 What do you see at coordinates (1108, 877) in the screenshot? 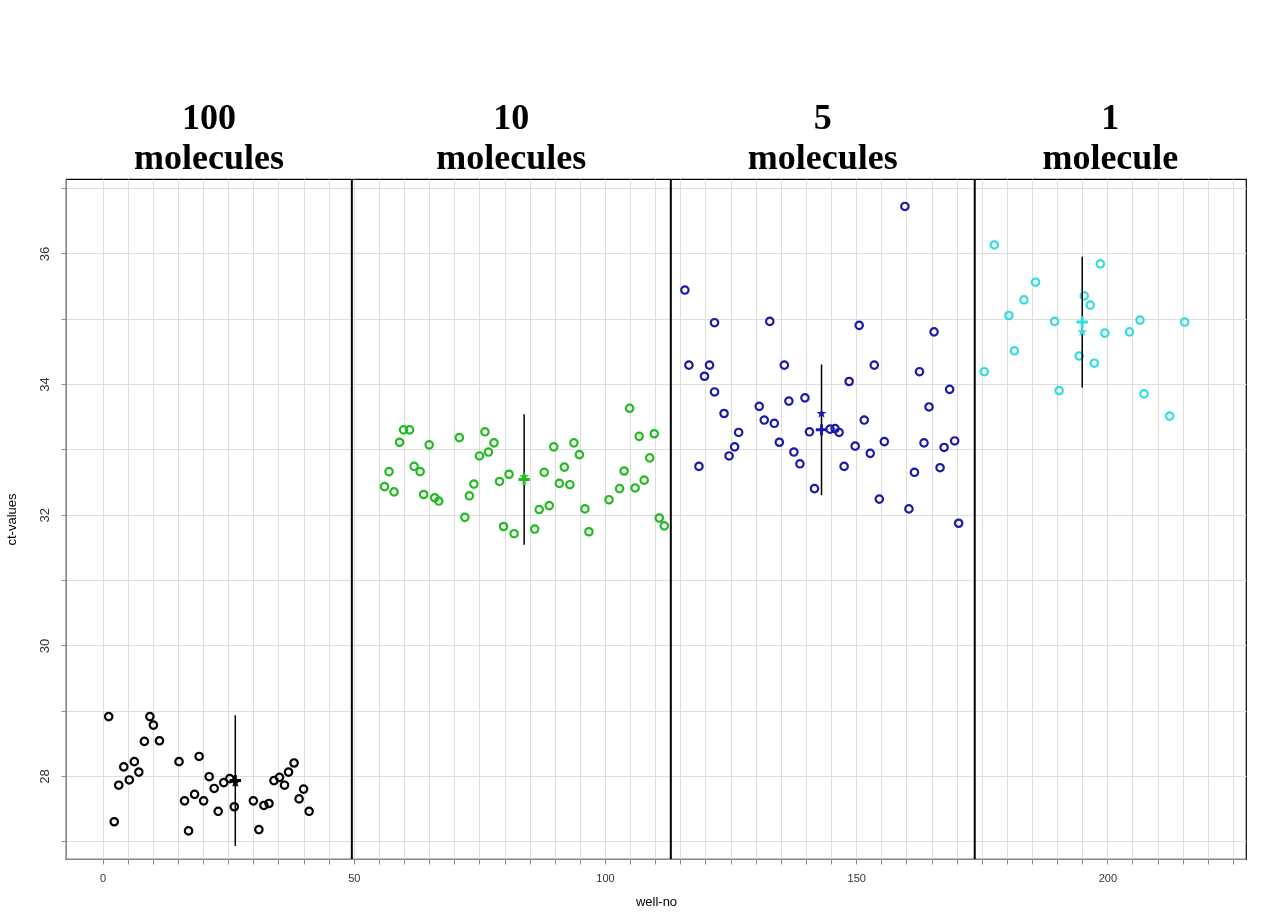
I see `x-tick-label: 200` at bounding box center [1108, 877].